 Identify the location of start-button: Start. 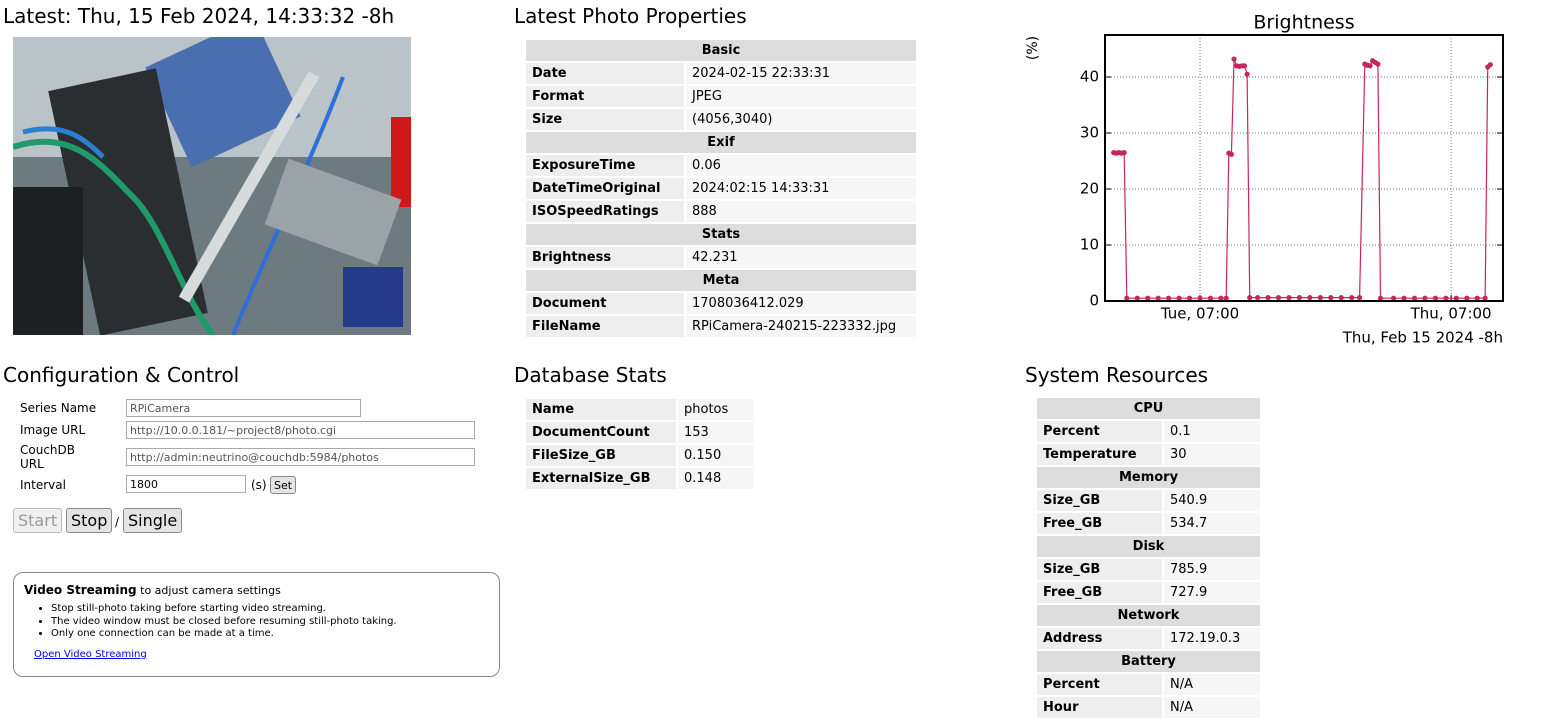
(38, 520).